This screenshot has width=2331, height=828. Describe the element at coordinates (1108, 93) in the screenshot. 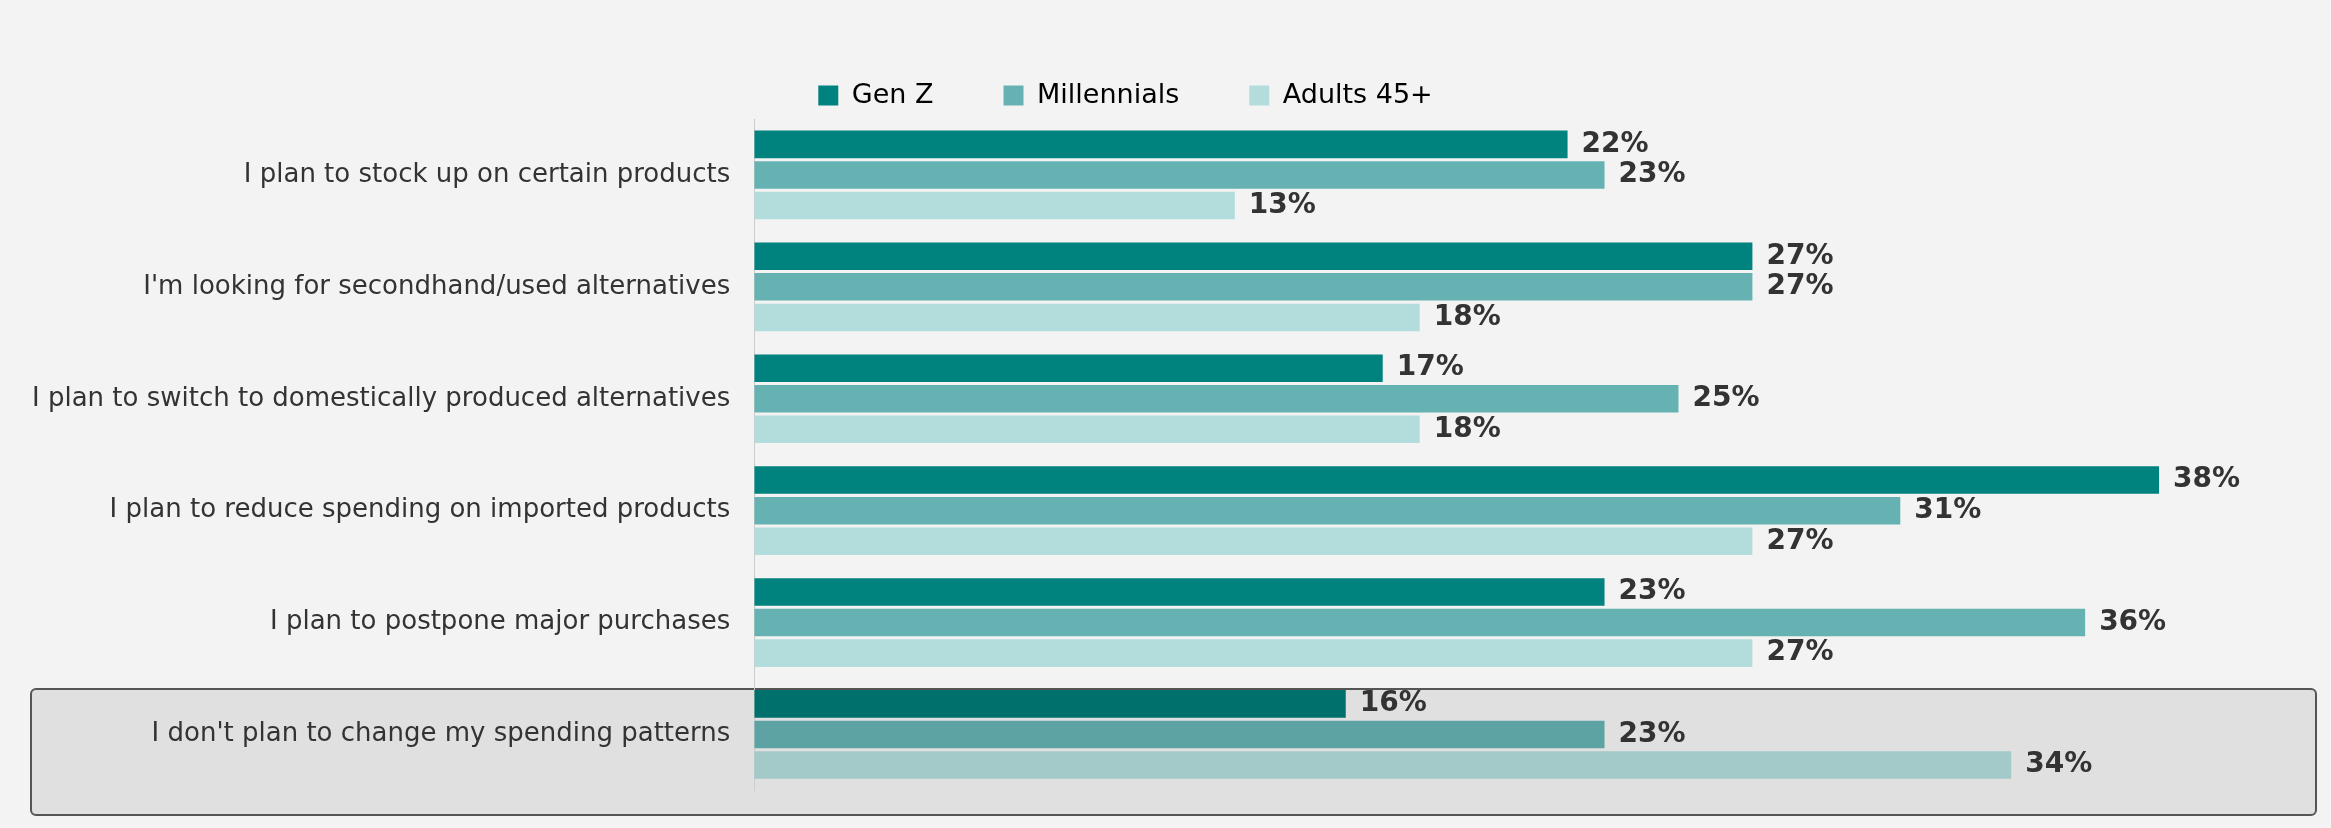

I see `legend-label: Millennials` at that location.